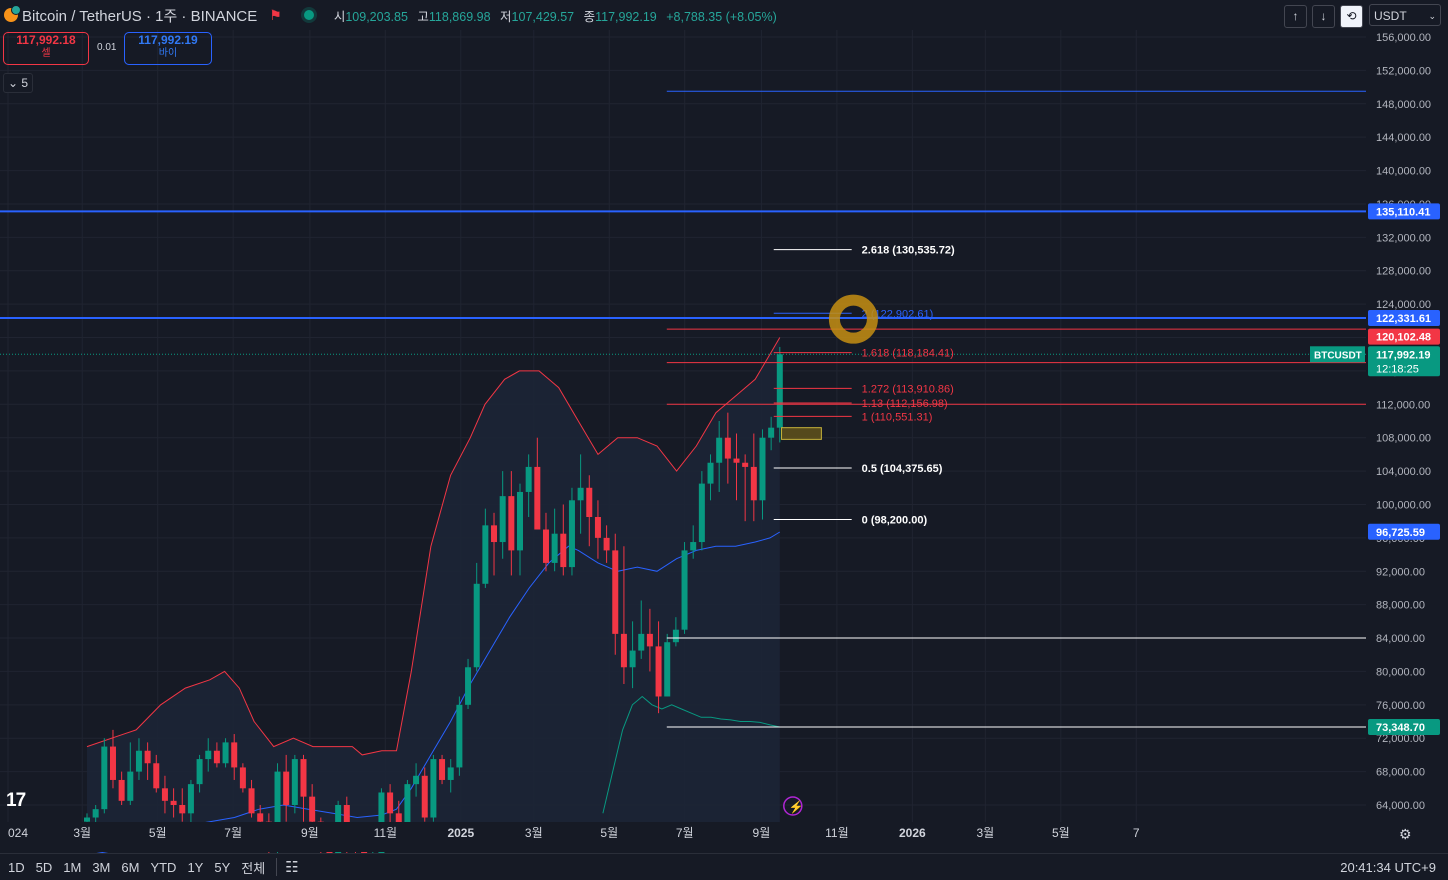  What do you see at coordinates (101, 867) in the screenshot?
I see `range-3m: 3M` at bounding box center [101, 867].